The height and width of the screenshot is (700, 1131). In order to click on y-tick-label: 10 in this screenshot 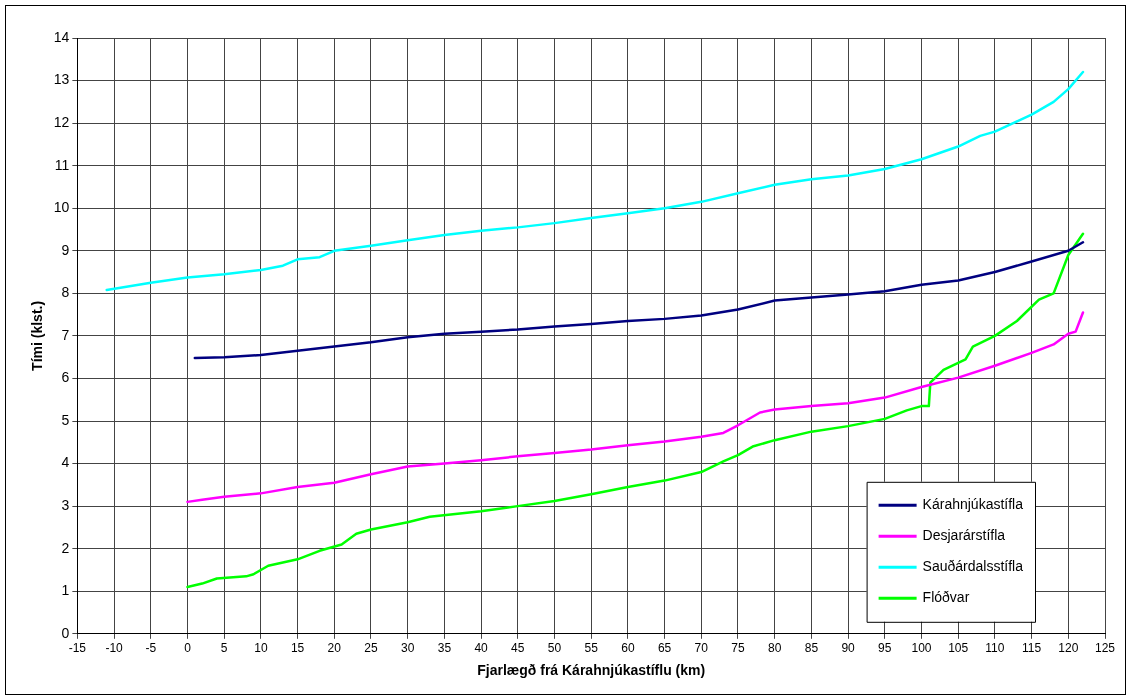, I will do `click(61, 207)`.